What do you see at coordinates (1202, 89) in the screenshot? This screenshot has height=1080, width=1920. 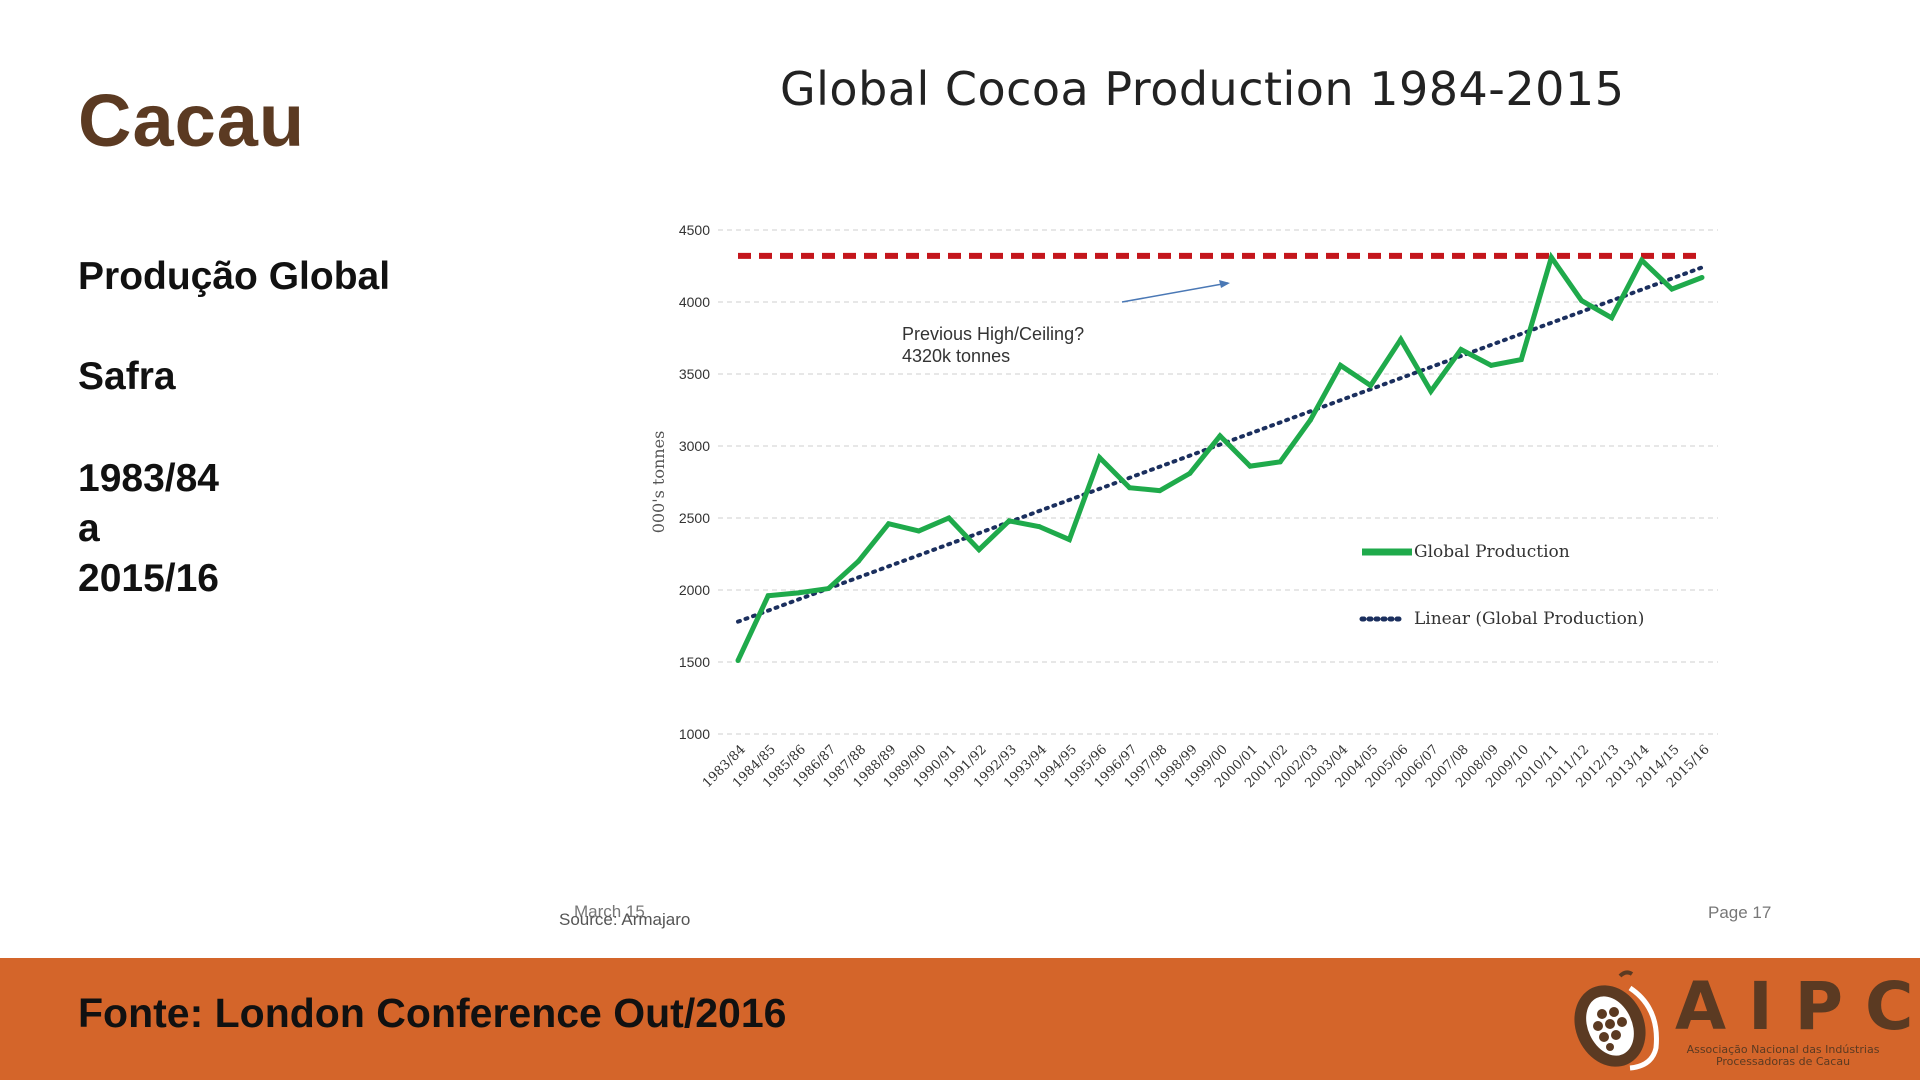 I see `chart-title: Global Cocoa Production 1984-2015` at bounding box center [1202, 89].